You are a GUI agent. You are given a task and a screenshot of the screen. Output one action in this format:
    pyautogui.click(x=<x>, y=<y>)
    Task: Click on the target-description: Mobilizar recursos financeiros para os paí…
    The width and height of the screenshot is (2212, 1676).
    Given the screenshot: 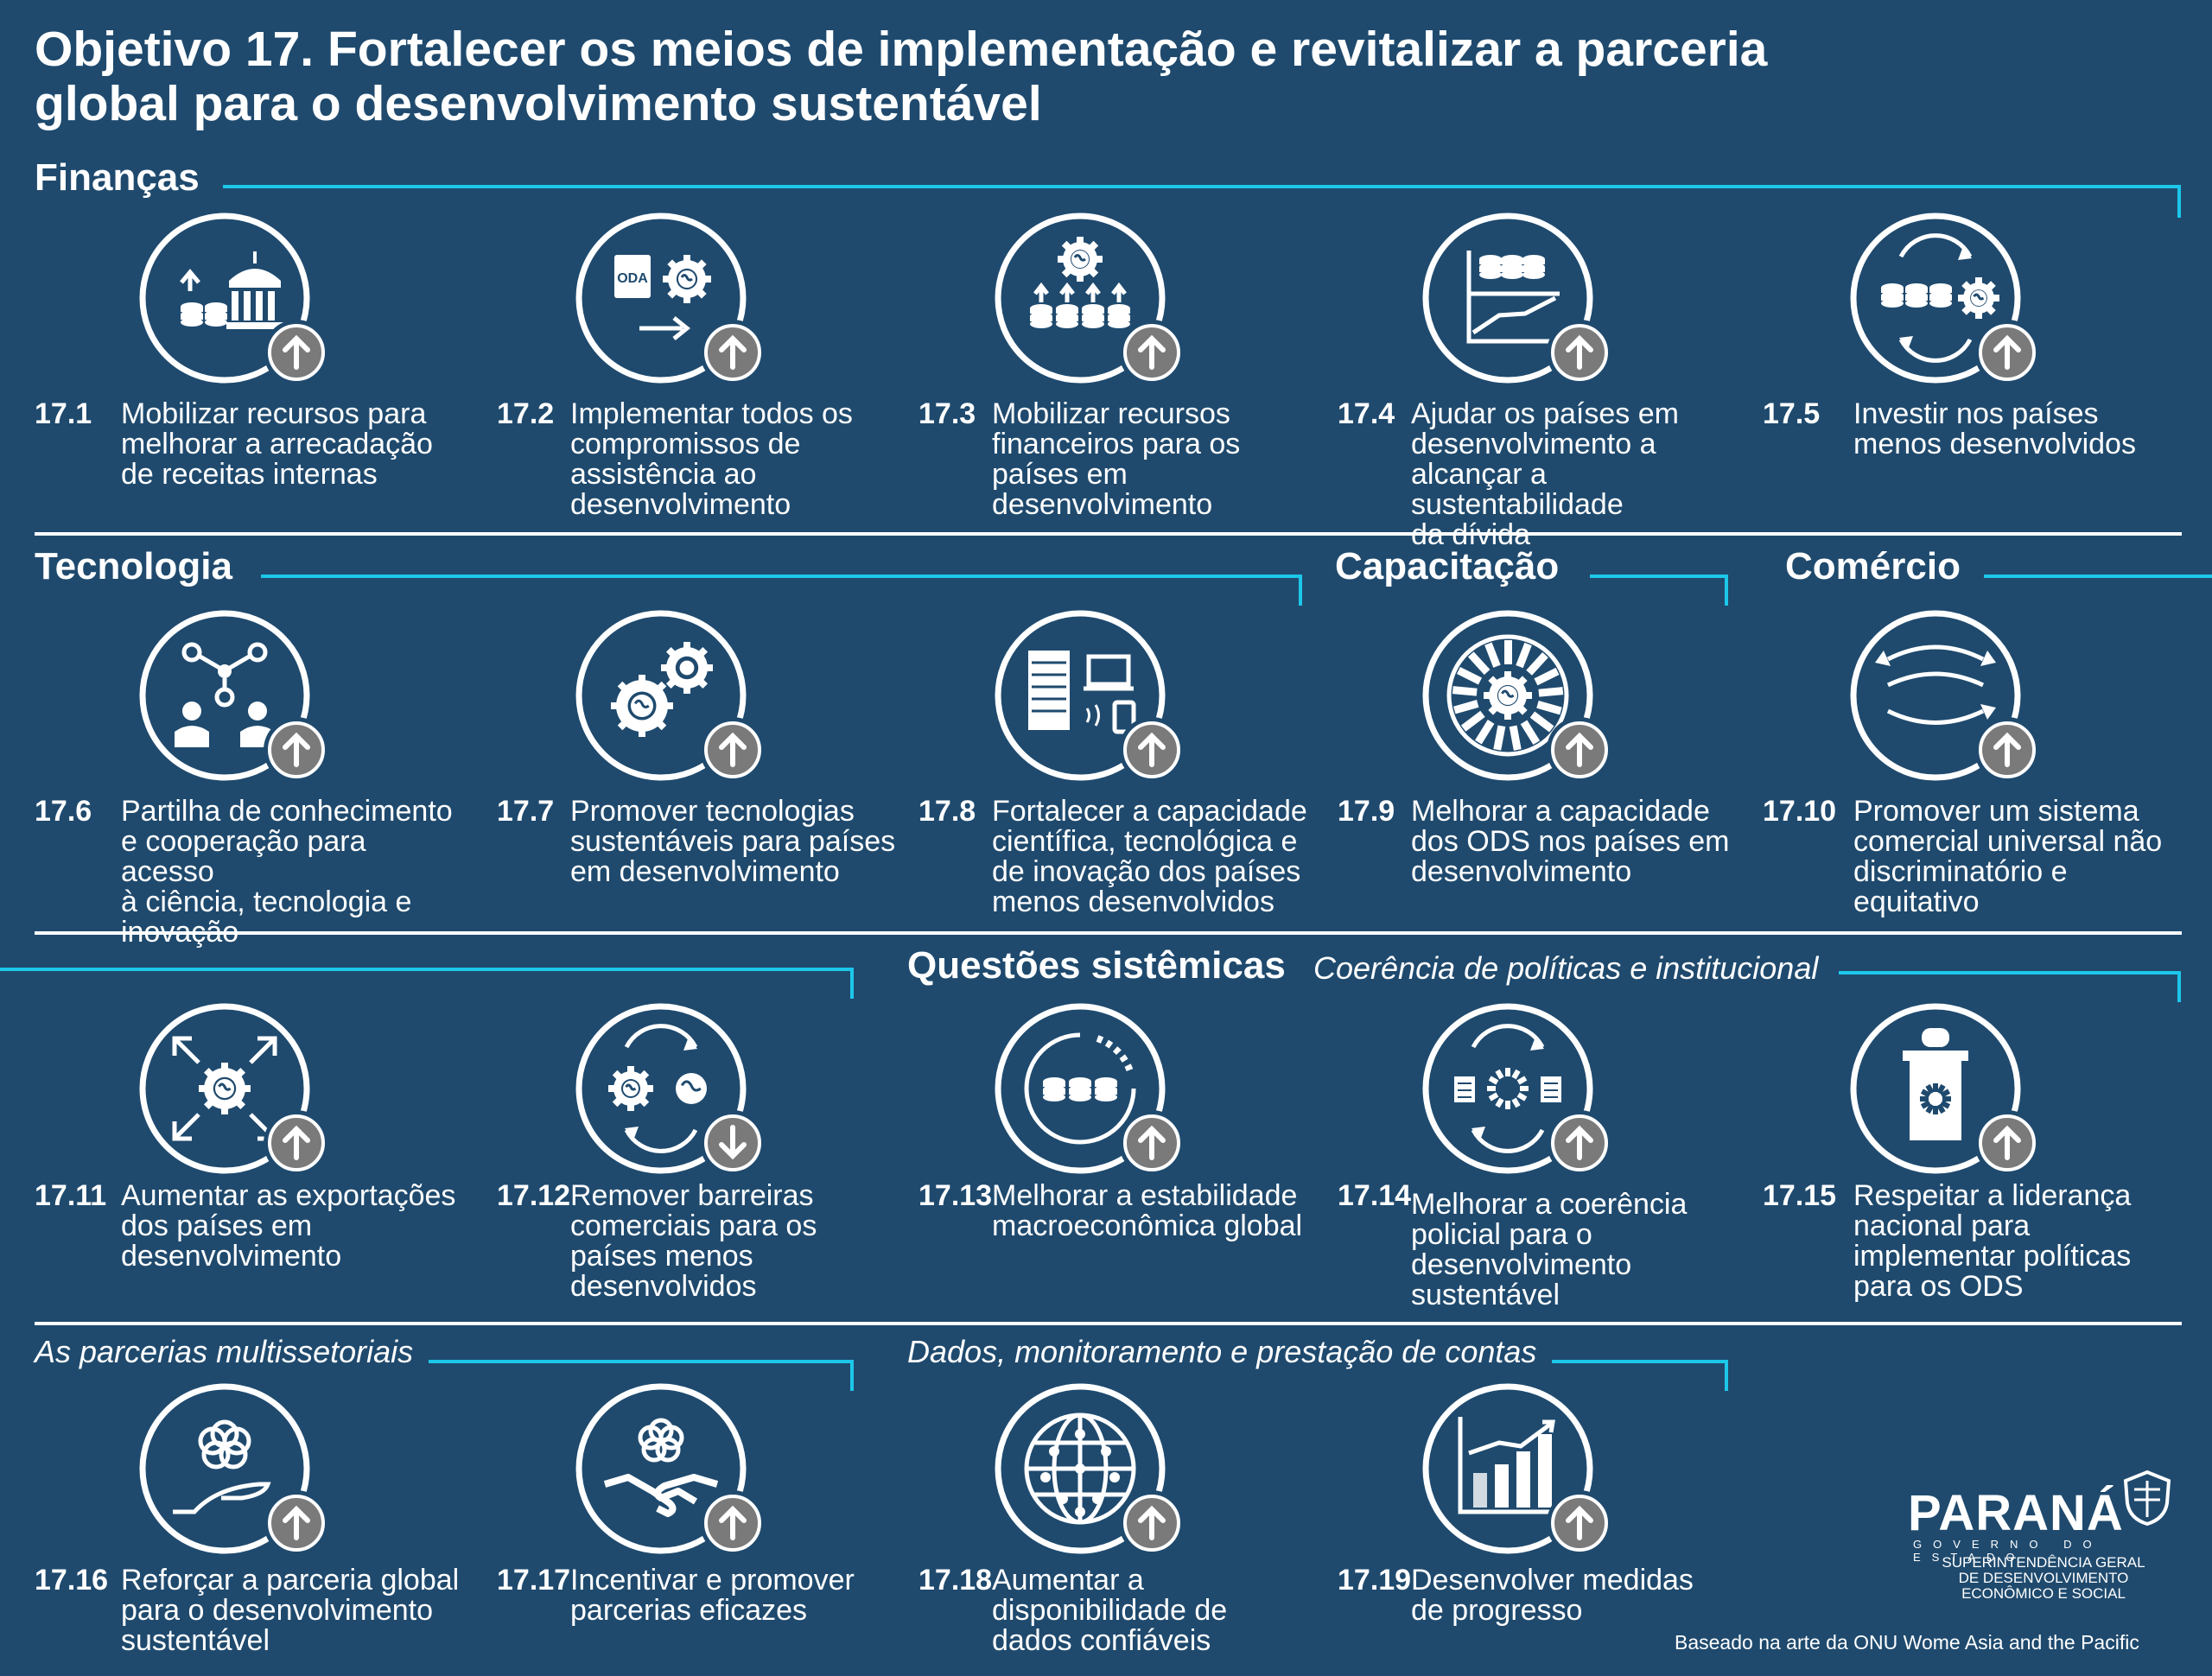 What is the action you would take?
    pyautogui.click(x=1165, y=460)
    